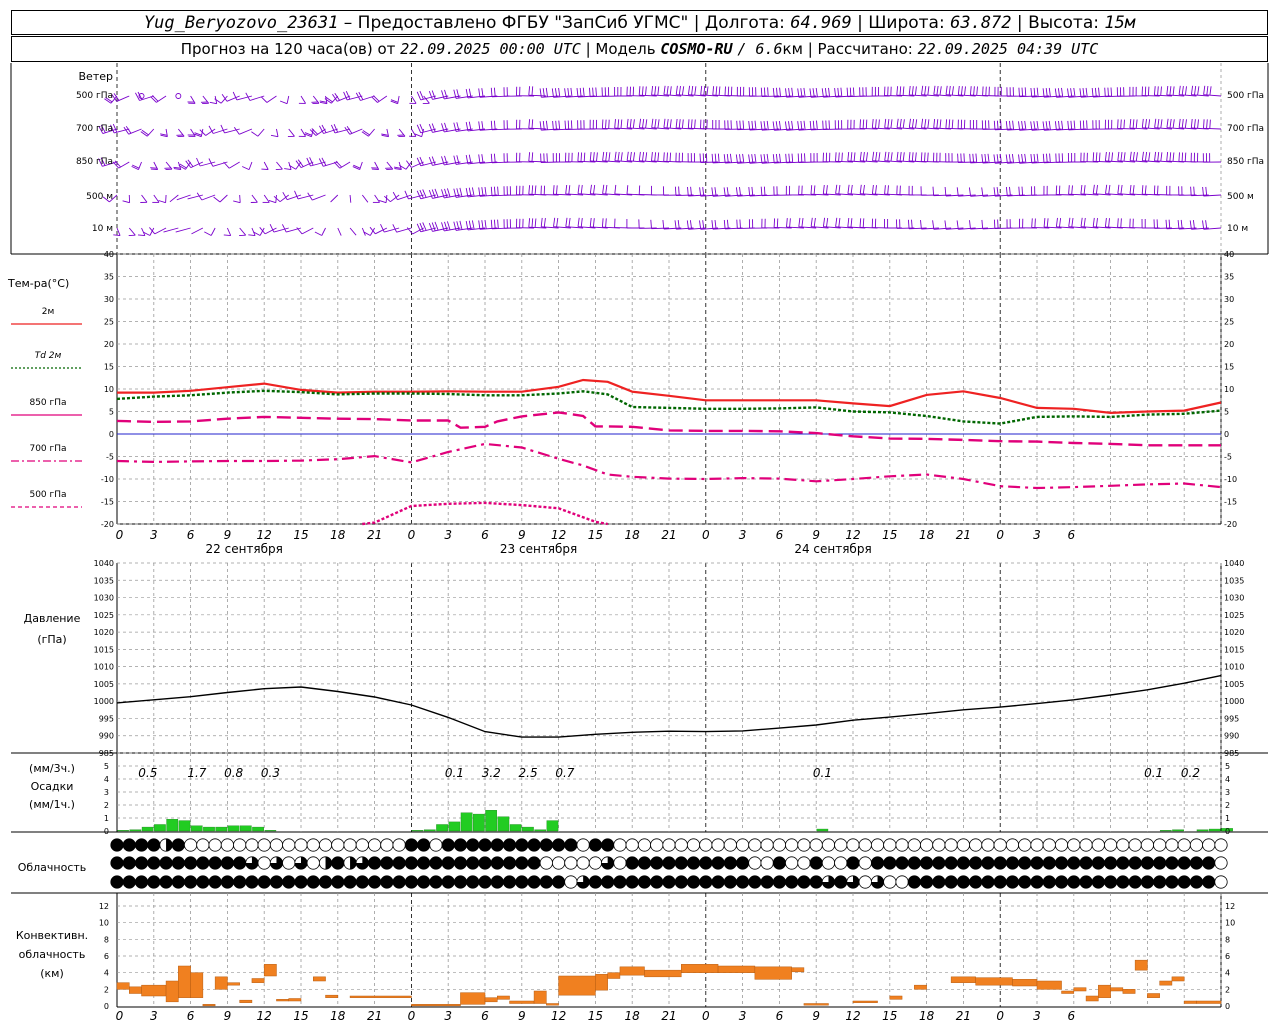  I want to click on precip-3h-total: 0.5, so click(147, 773).